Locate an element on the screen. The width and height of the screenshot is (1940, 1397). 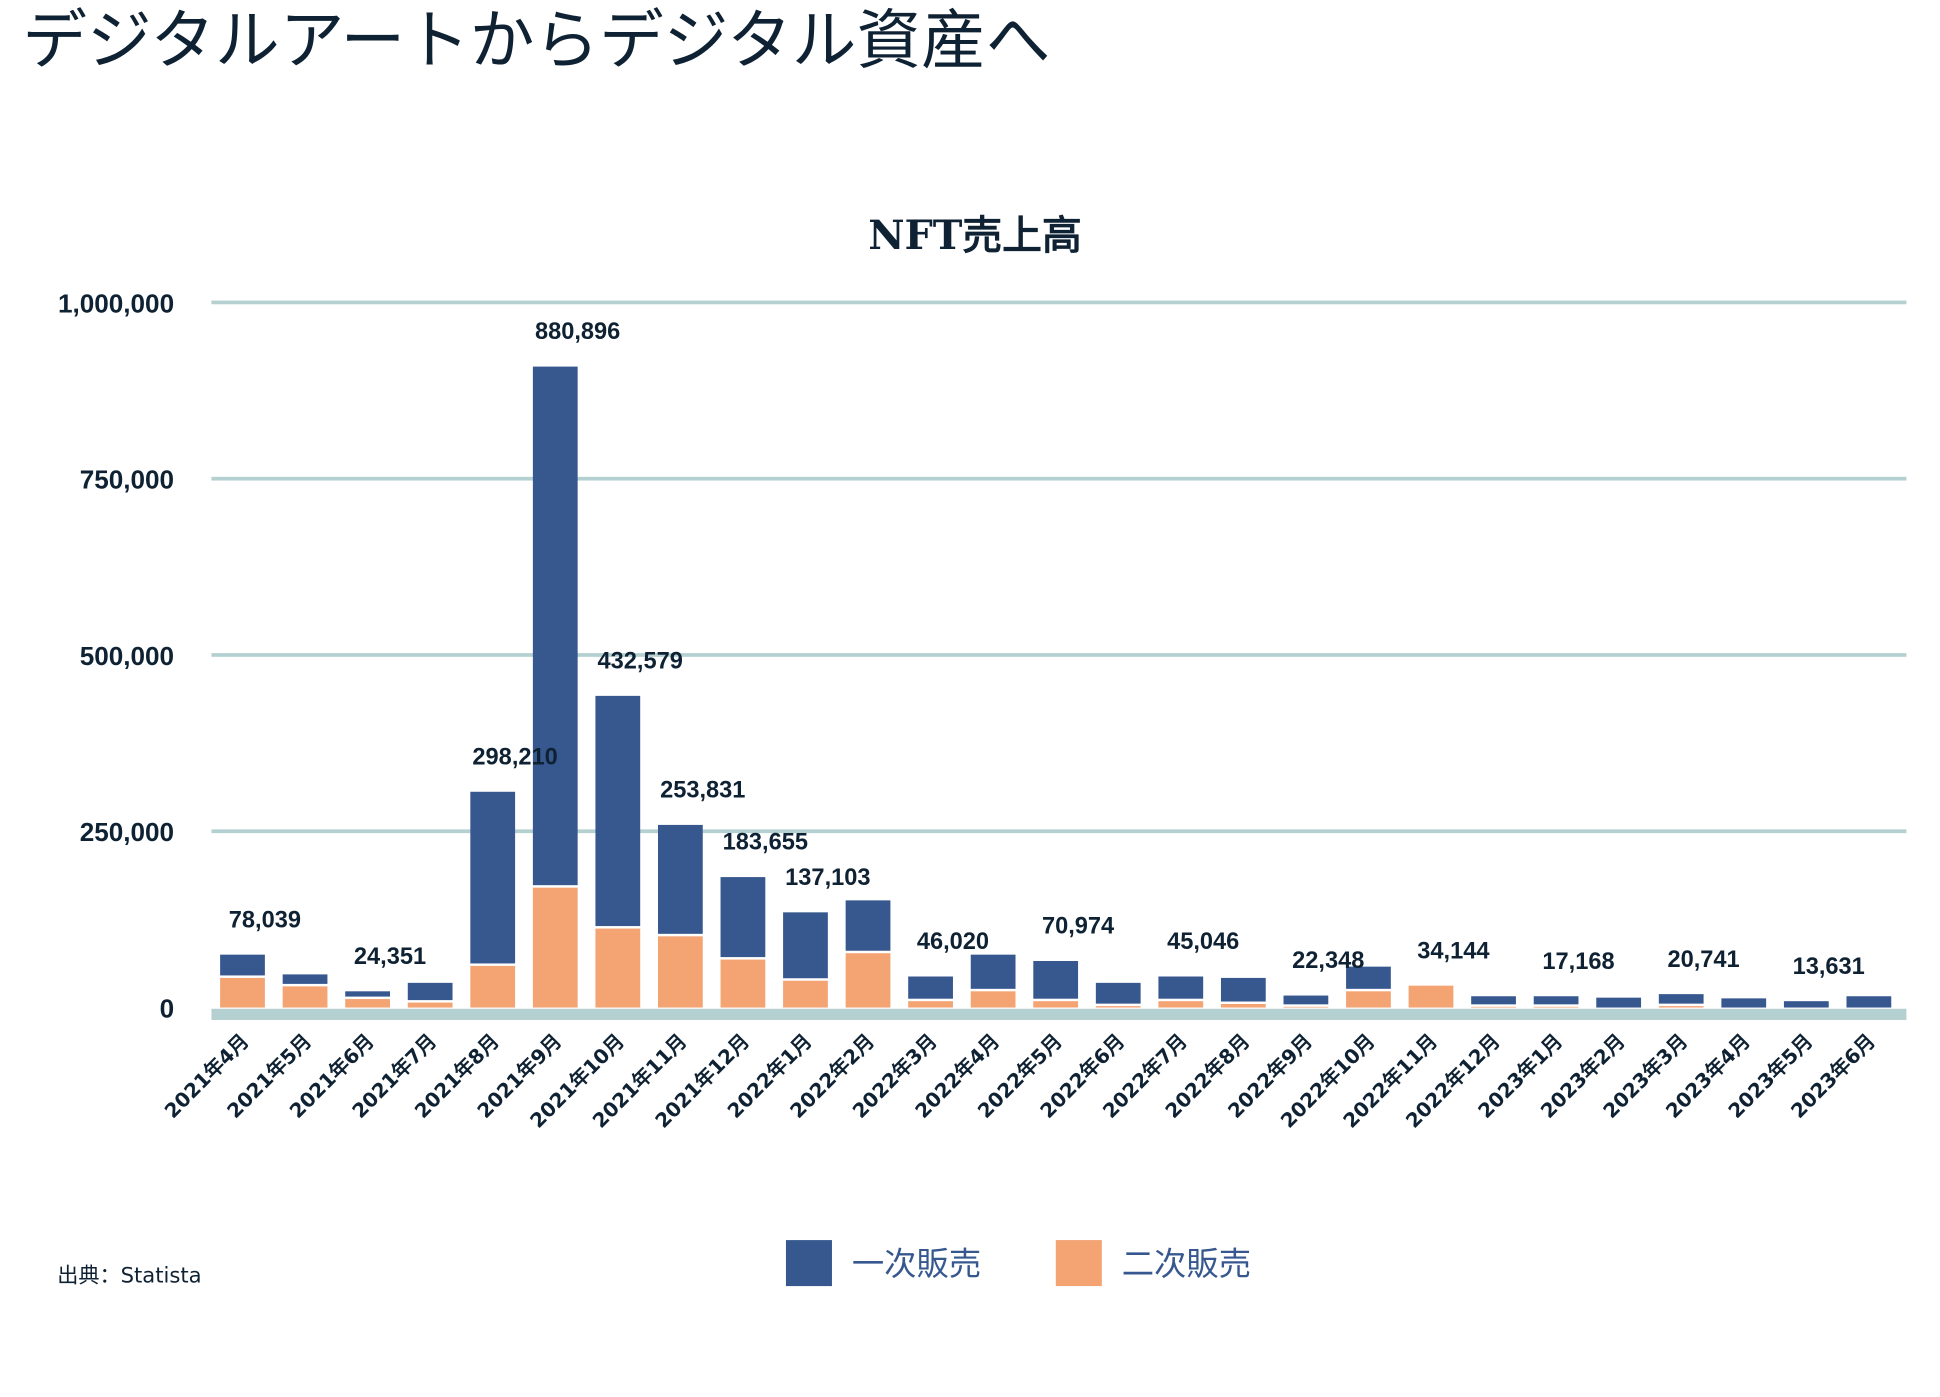
data-label: 20,741 is located at coordinates (1703, 960).